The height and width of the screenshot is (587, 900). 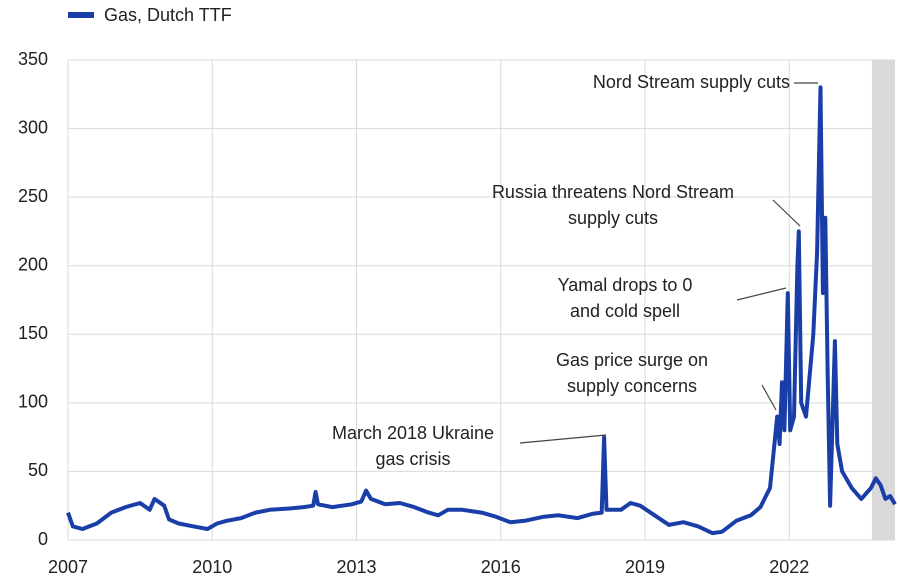 What do you see at coordinates (632, 386) in the screenshot?
I see `annotation: supply concerns` at bounding box center [632, 386].